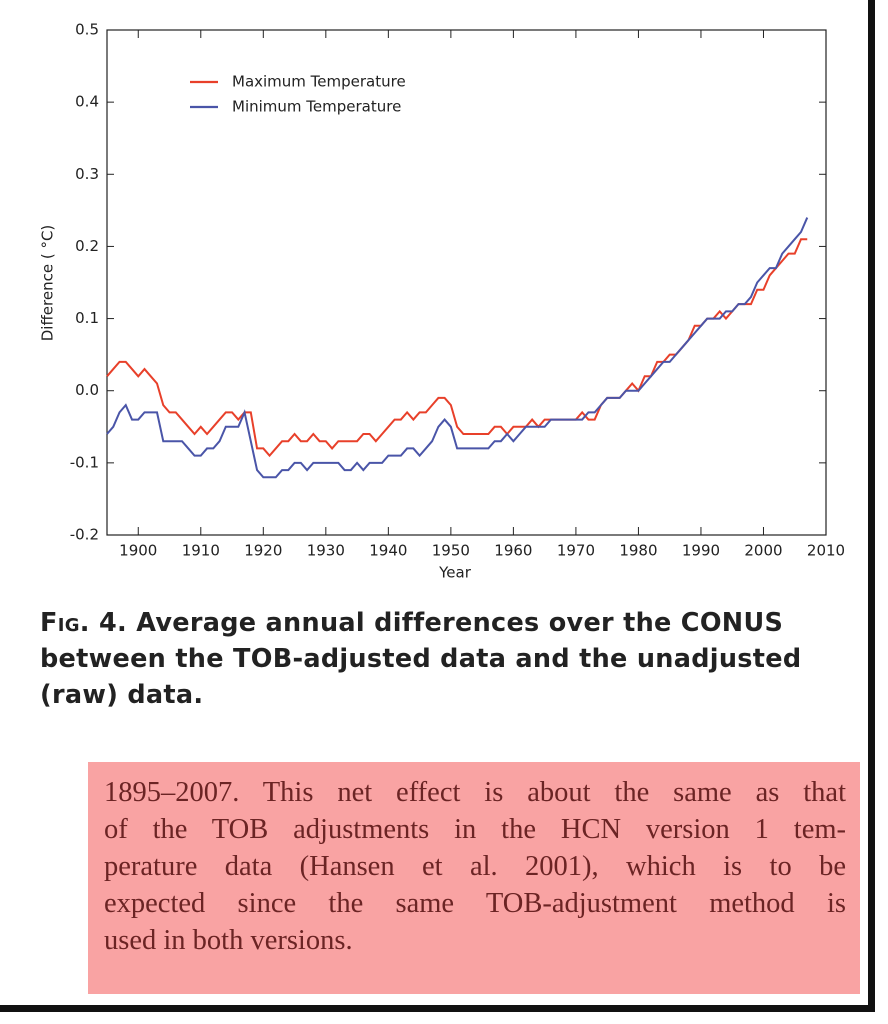 The width and height of the screenshot is (888, 1024). I want to click on x-tick-label: 1940, so click(388, 551).